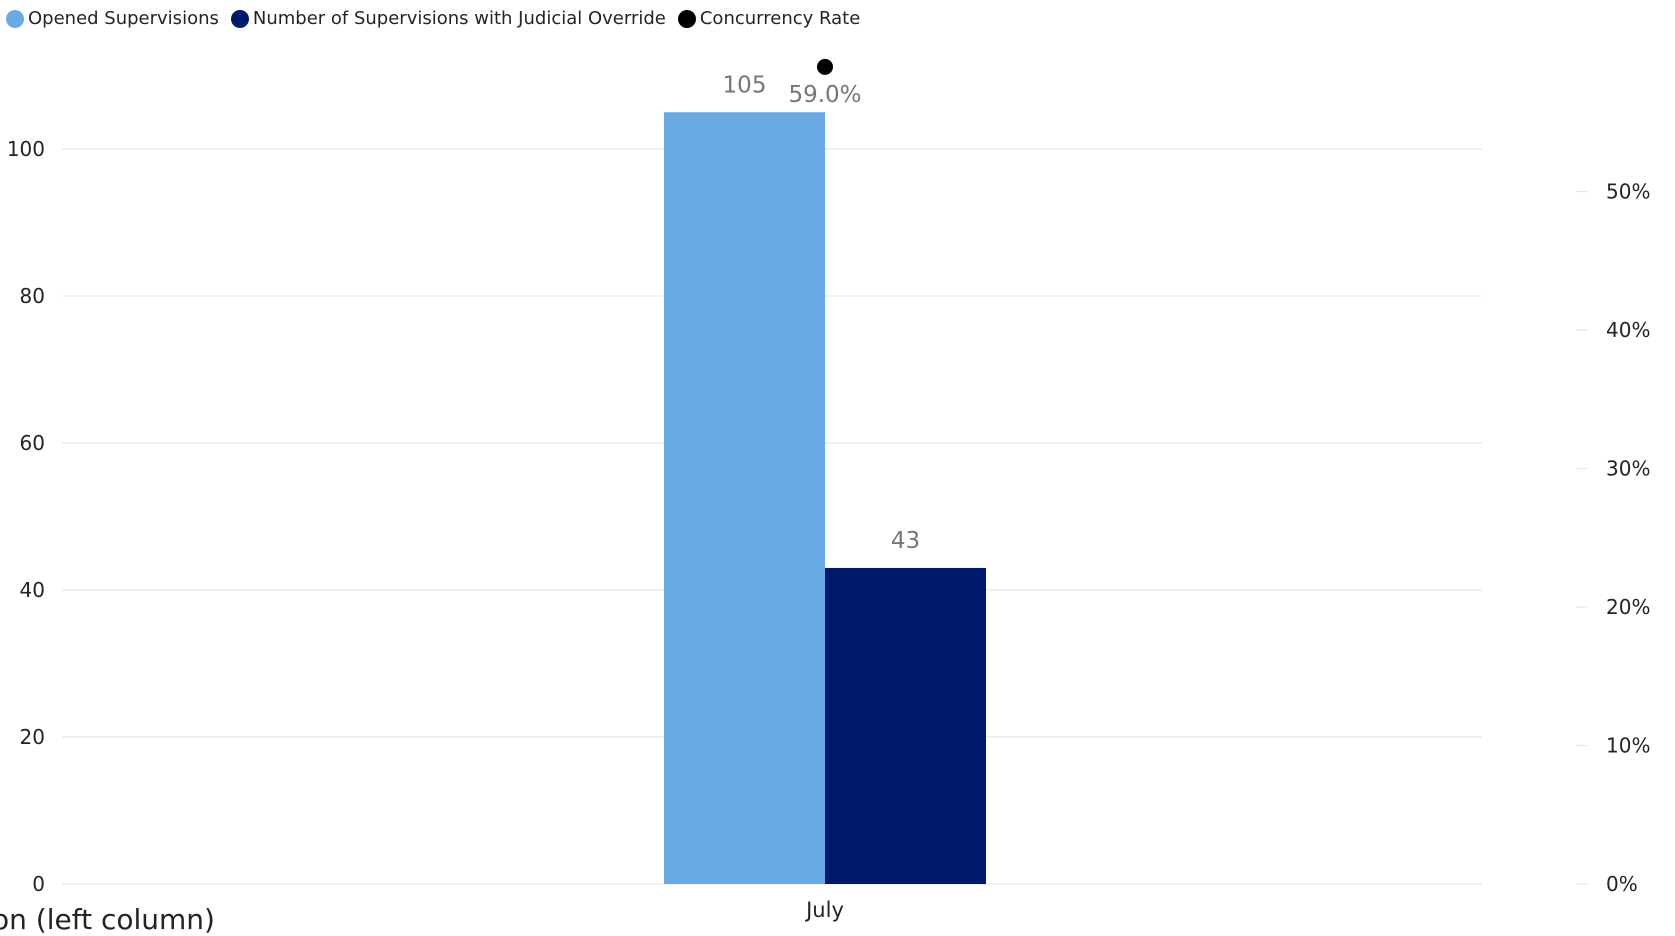  What do you see at coordinates (824, 910) in the screenshot?
I see `x-axis-category-label: July` at bounding box center [824, 910].